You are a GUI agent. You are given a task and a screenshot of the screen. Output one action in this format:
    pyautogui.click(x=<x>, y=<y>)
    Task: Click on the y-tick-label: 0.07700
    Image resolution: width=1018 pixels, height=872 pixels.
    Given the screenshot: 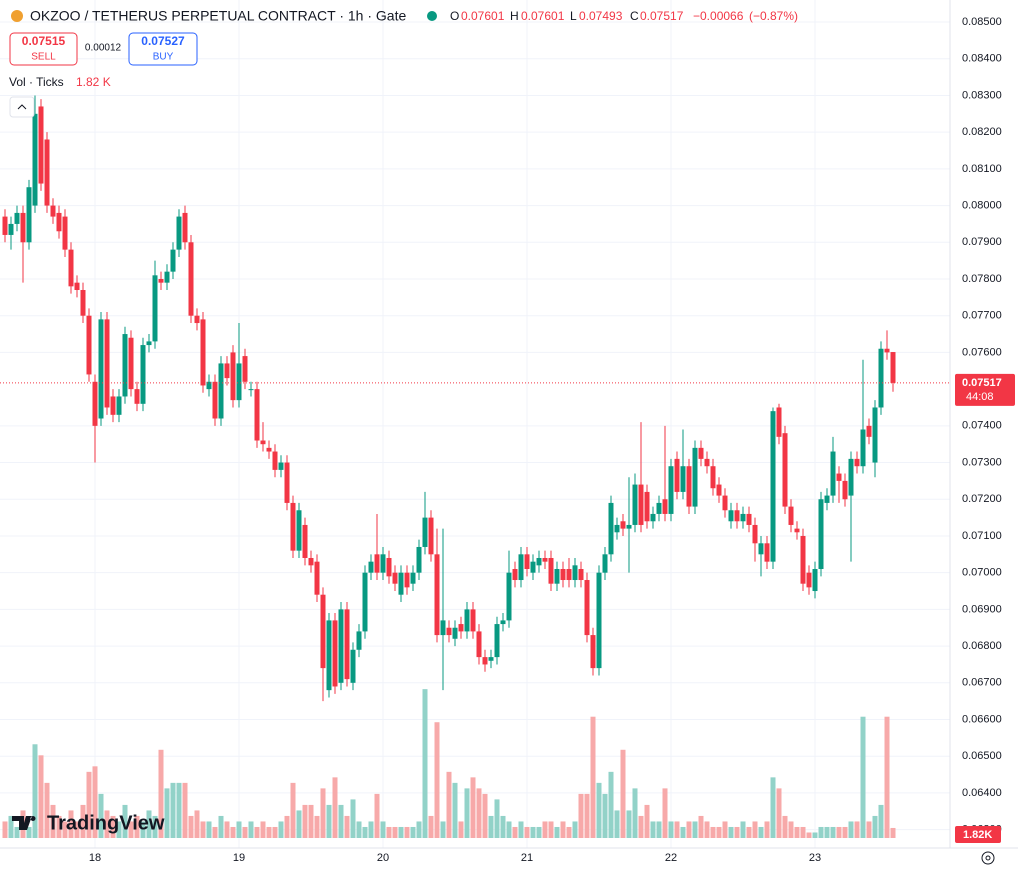 What is the action you would take?
    pyautogui.click(x=982, y=316)
    